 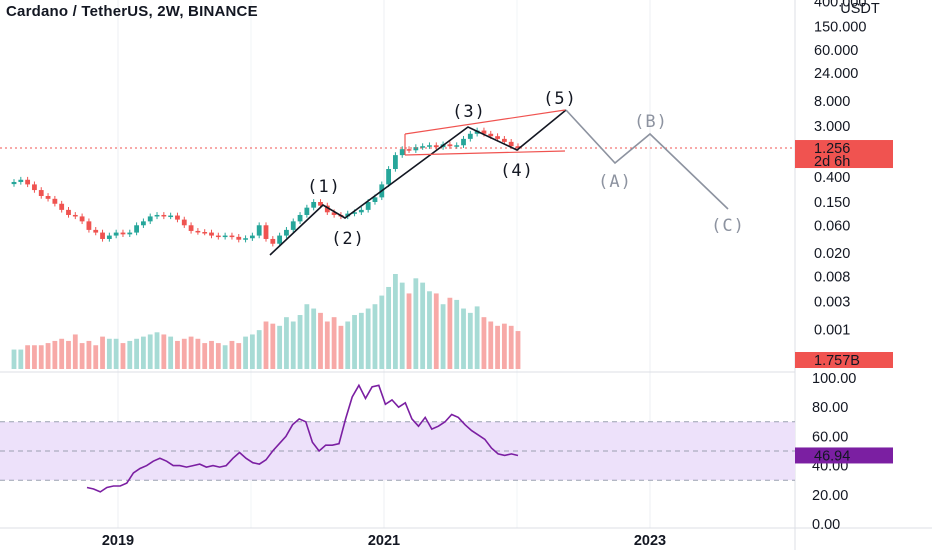 I want to click on price-tick-label: 0.400, so click(x=832, y=178).